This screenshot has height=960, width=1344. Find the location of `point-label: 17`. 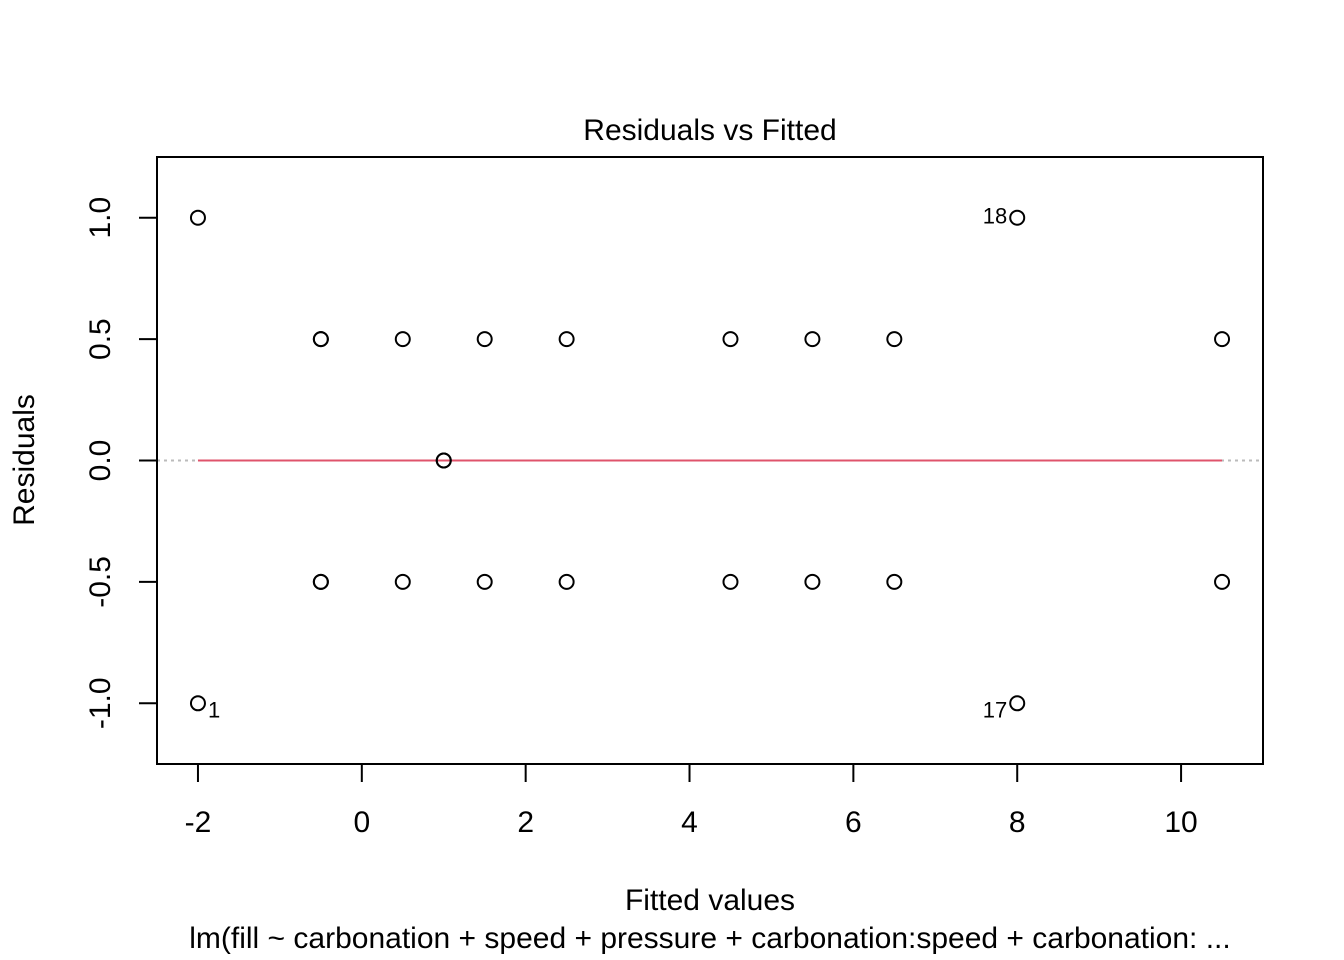

point-label: 17 is located at coordinates (995, 709).